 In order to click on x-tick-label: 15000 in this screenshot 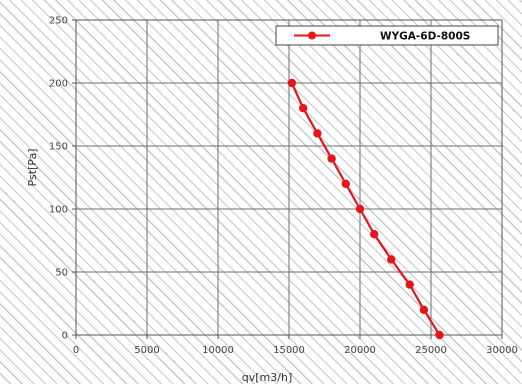, I will do `click(289, 350)`.